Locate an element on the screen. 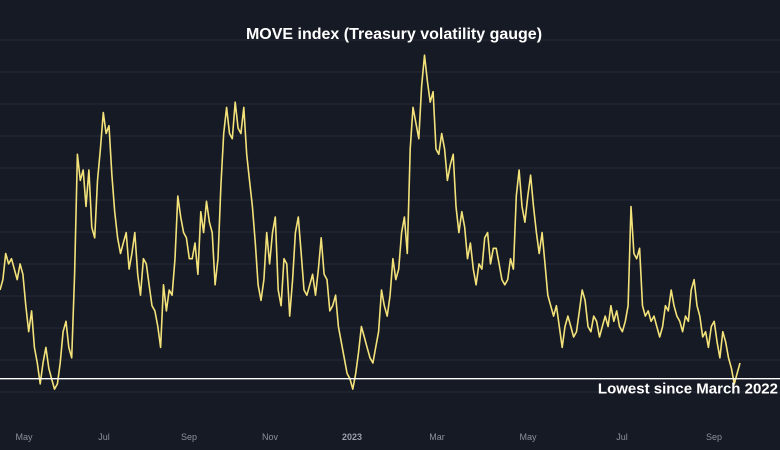  x-tick-label: 2023 is located at coordinates (352, 437).